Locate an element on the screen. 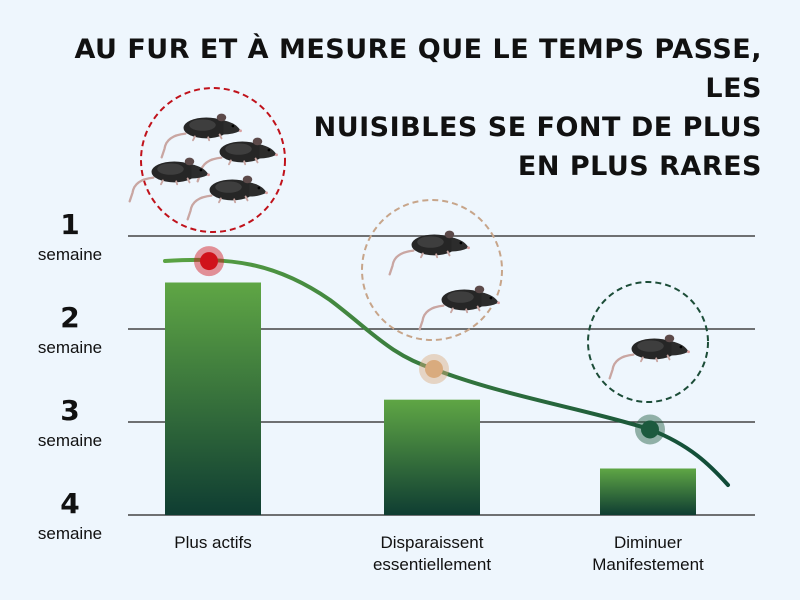 The image size is (800, 600). y-tick-unit-2: semaine is located at coordinates (70, 347).